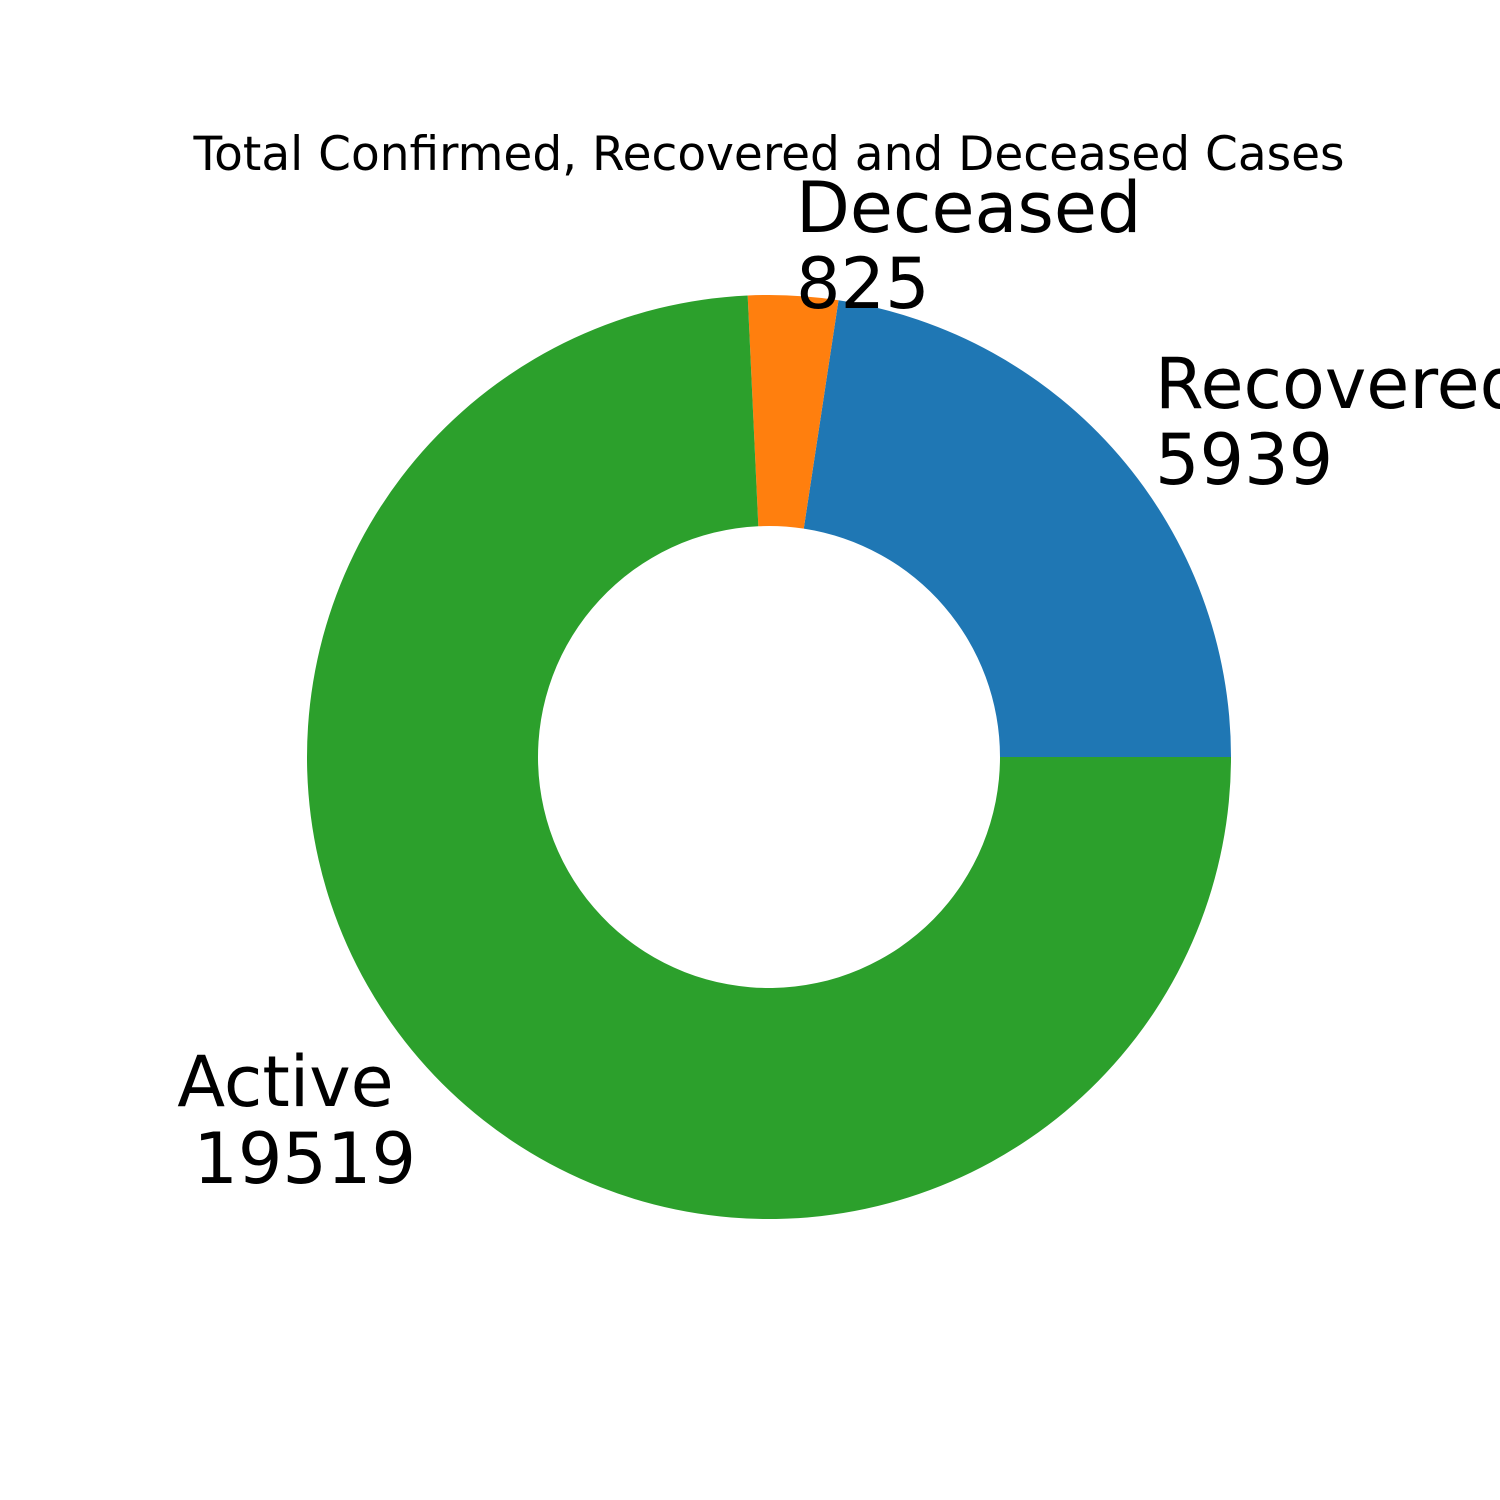 This screenshot has width=1500, height=1500. Describe the element at coordinates (304, 1159) in the screenshot. I see `slice-label-active-value: 19519` at that location.